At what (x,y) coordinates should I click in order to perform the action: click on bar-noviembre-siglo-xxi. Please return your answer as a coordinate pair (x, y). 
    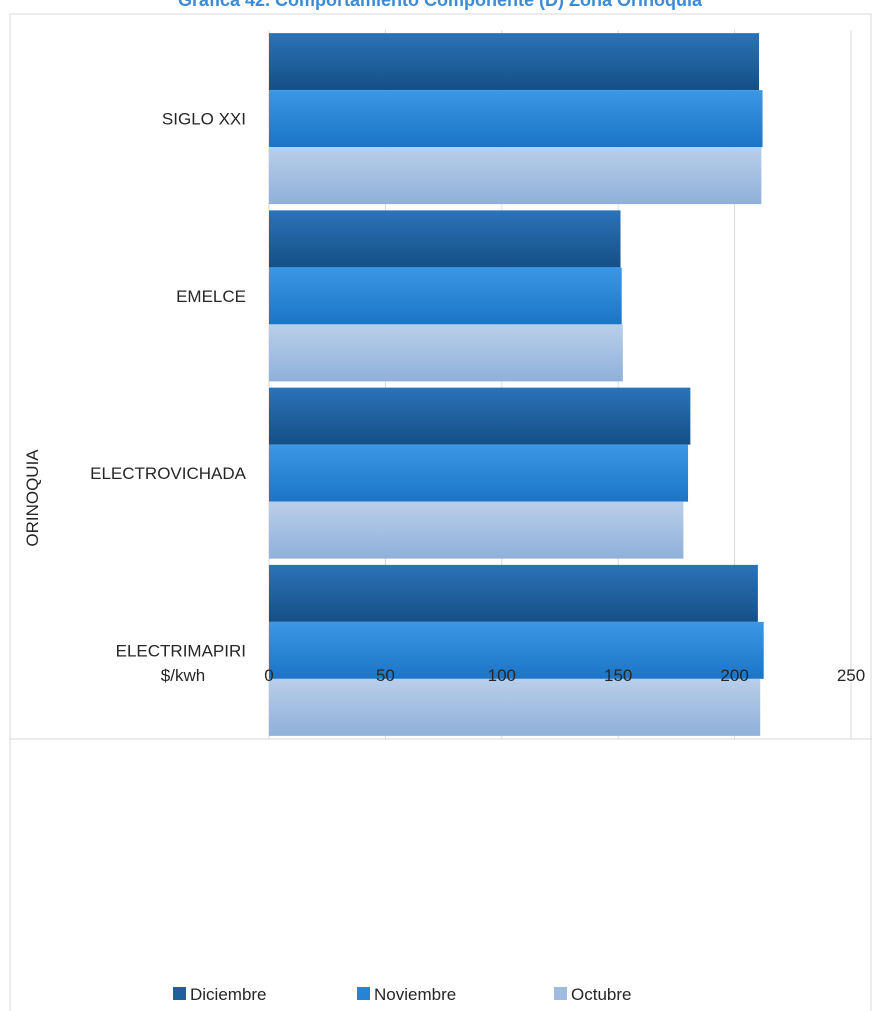
    Looking at the image, I should click on (516, 119).